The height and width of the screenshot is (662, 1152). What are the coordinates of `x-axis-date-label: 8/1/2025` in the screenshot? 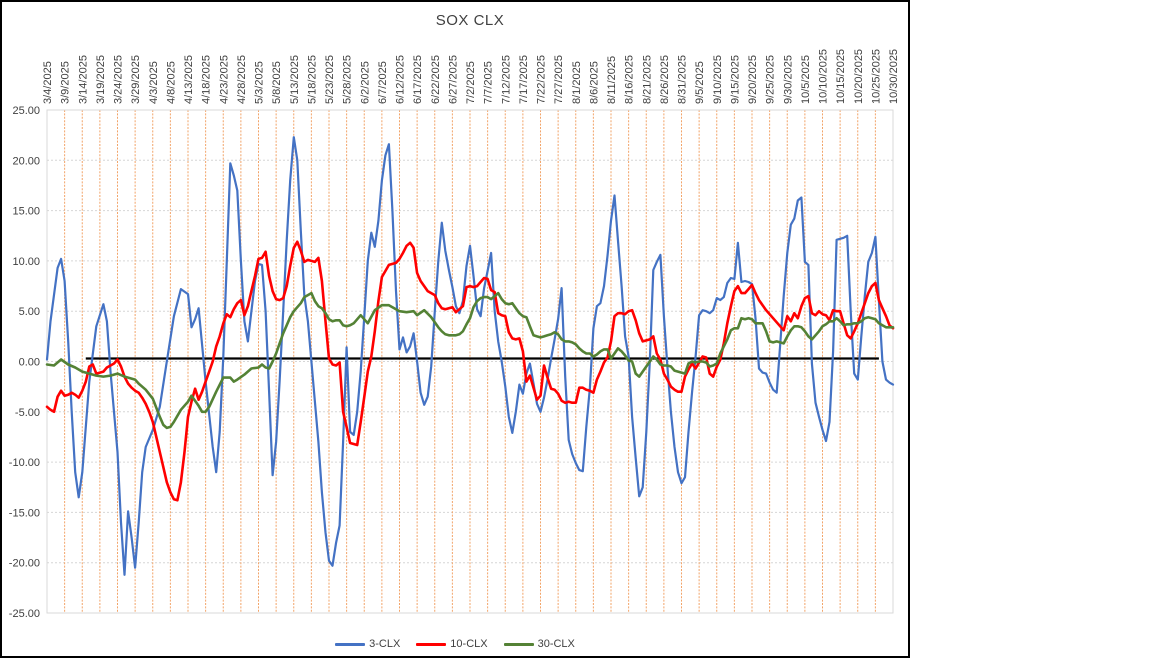 It's located at (577, 82).